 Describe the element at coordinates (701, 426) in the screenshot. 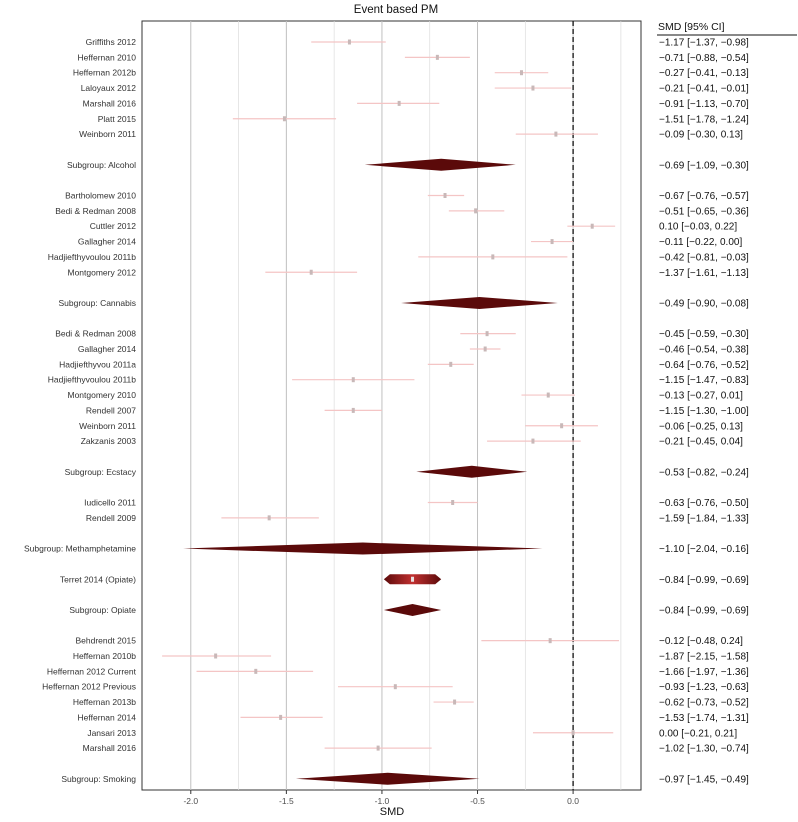

I see `ci-value: −0.06 [−0.25, 0.13]` at that location.